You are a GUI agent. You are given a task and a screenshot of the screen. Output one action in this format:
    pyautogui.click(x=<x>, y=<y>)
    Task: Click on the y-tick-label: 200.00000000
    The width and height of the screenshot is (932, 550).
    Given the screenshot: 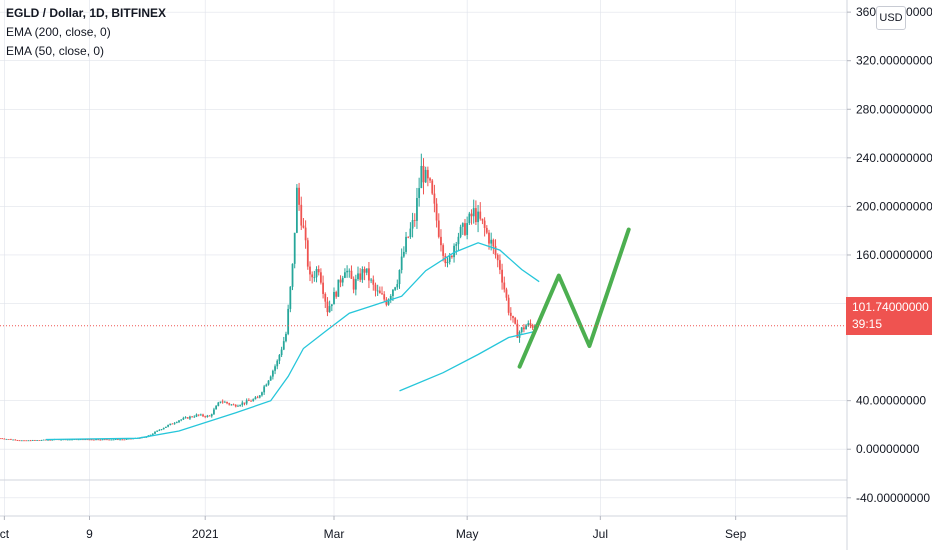 What is the action you would take?
    pyautogui.click(x=894, y=206)
    